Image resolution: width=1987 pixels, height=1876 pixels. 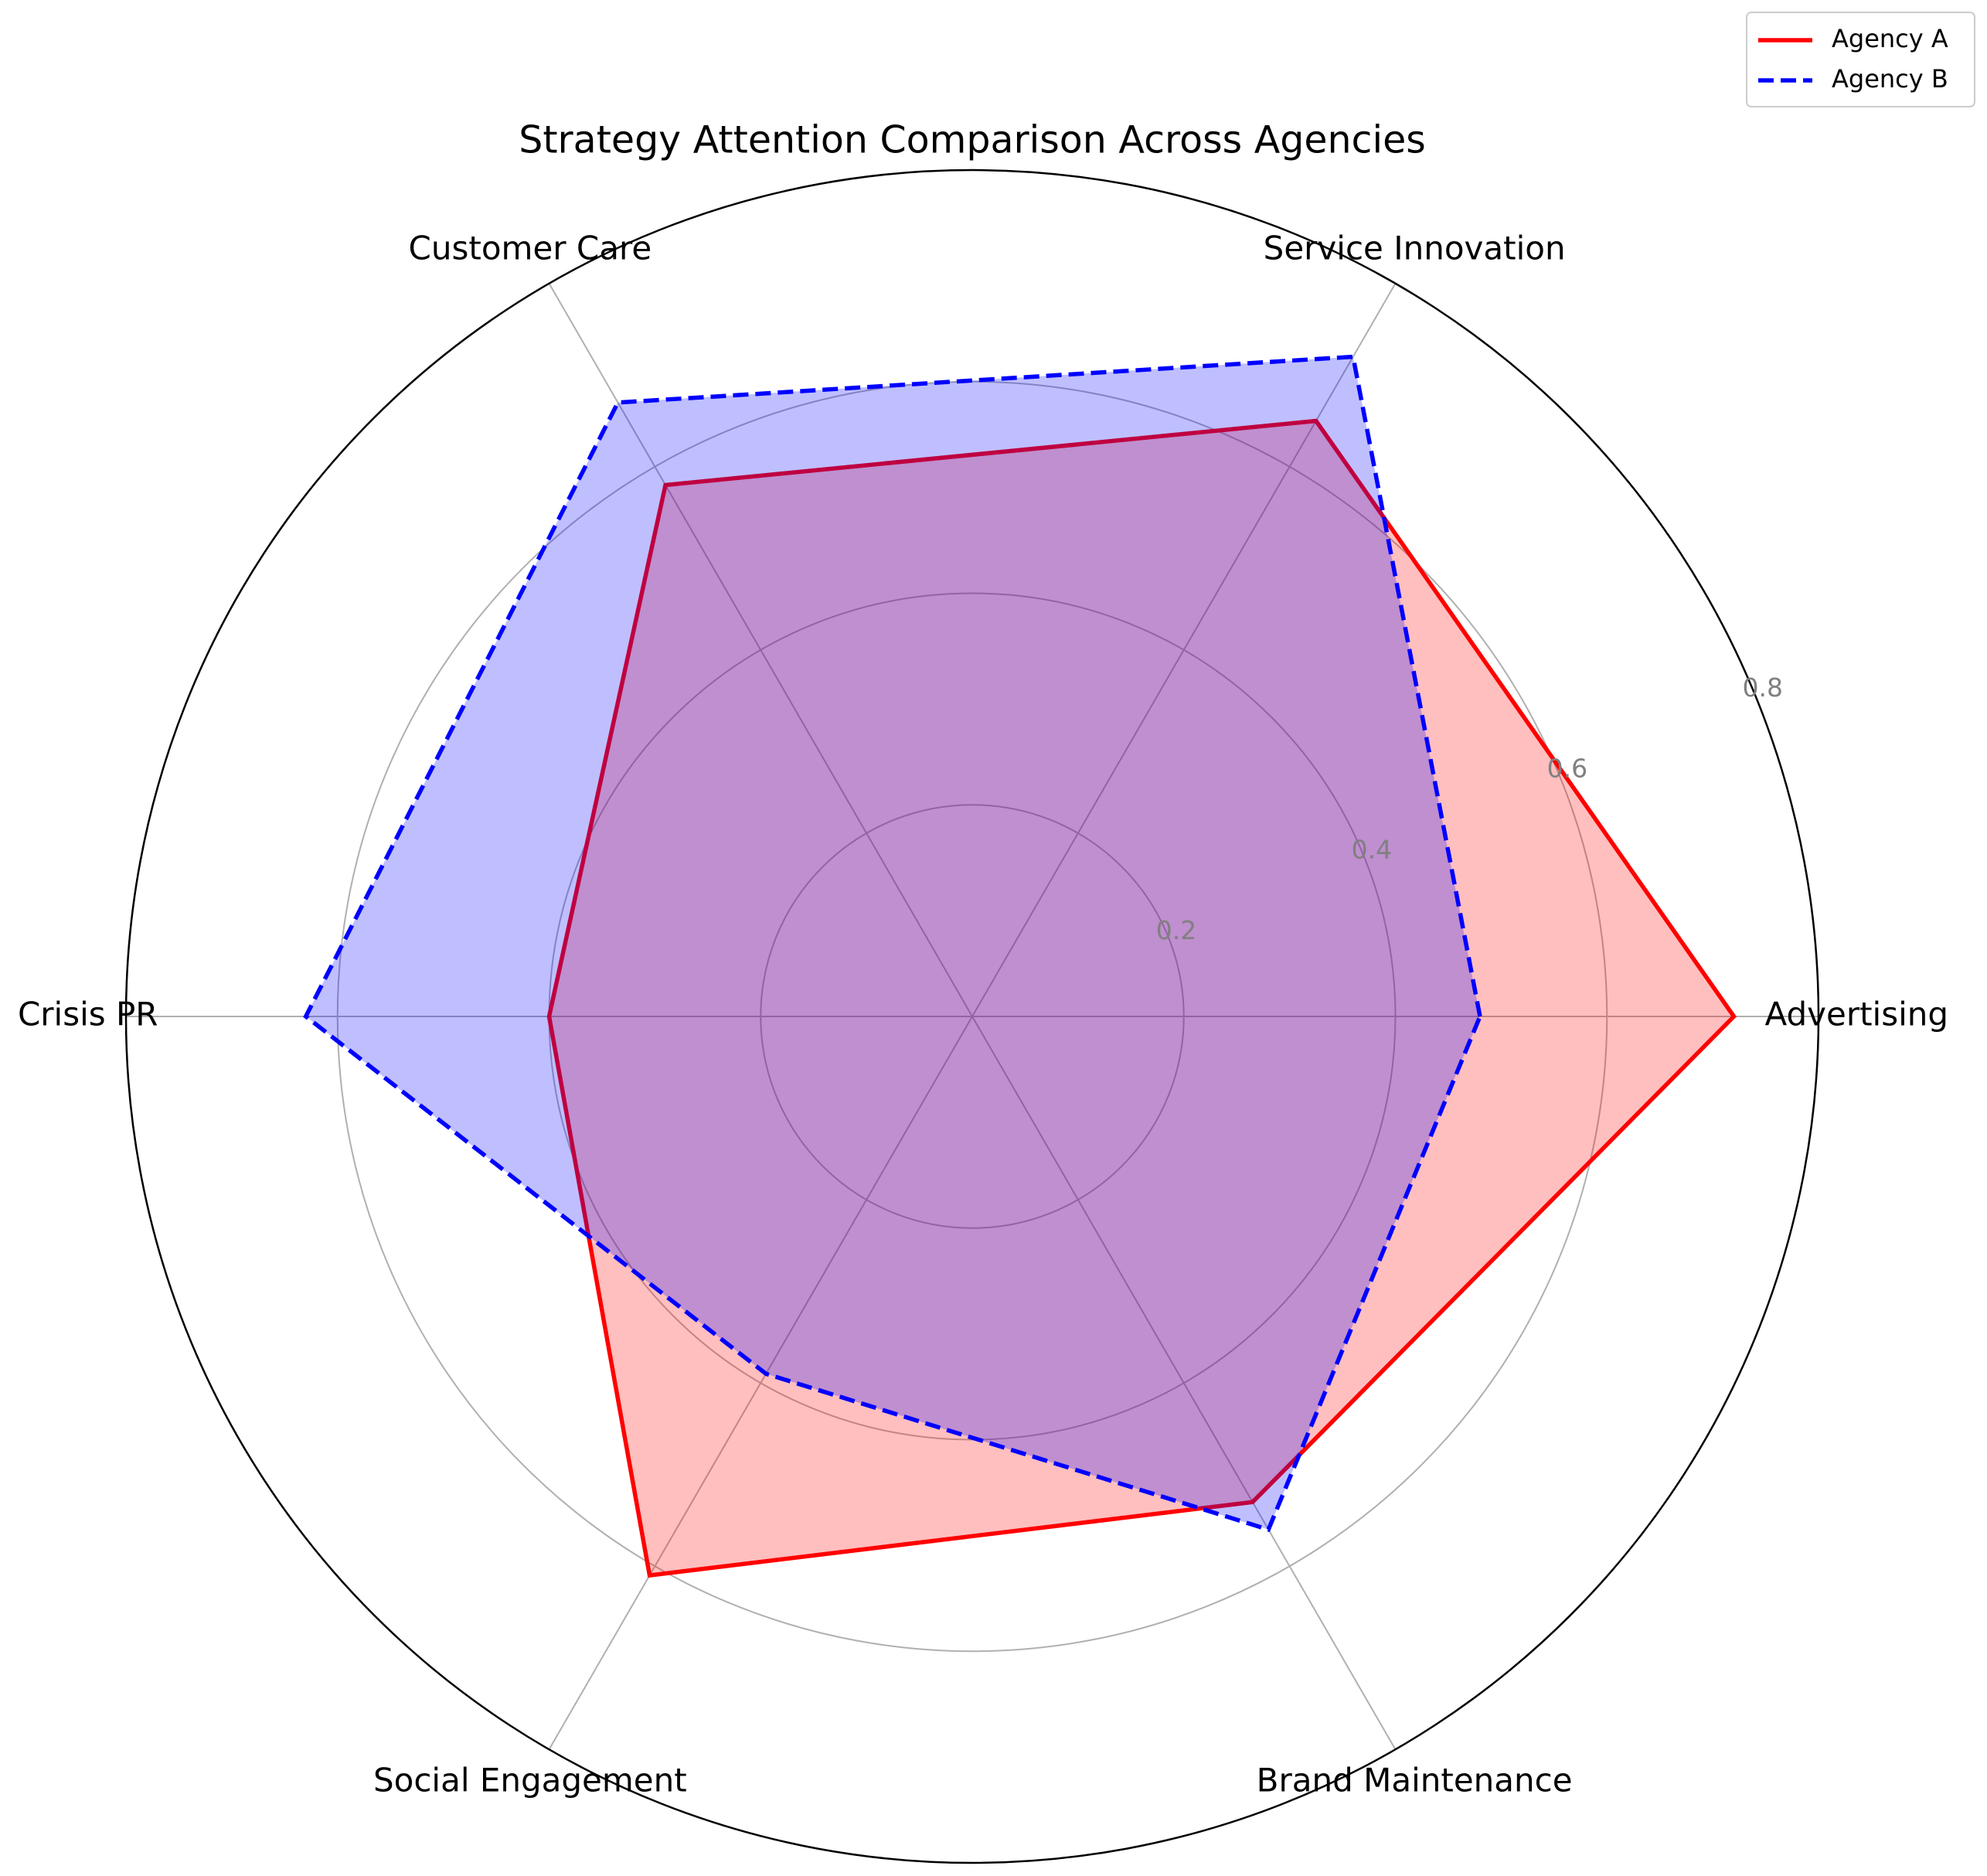 What do you see at coordinates (1567, 769) in the screenshot?
I see `r-tick-label: 0.6` at bounding box center [1567, 769].